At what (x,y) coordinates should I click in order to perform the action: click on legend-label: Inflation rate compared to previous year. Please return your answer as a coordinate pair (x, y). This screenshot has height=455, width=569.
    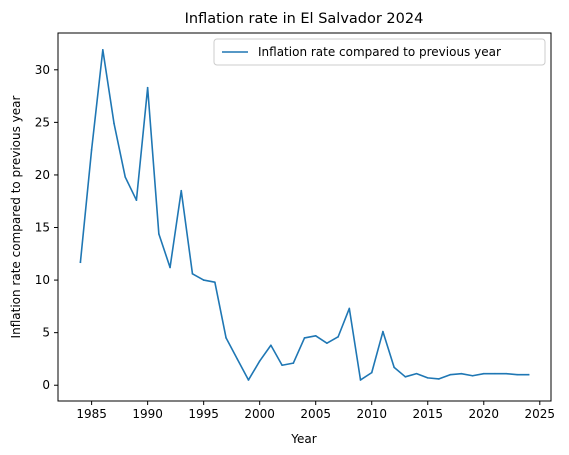
    Looking at the image, I should click on (379, 52).